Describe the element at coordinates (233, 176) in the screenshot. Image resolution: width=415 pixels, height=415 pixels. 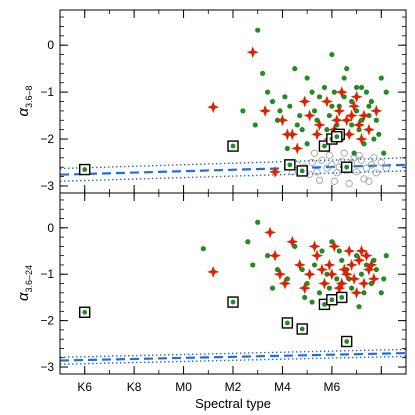
I see `top-band-lower-line` at that location.